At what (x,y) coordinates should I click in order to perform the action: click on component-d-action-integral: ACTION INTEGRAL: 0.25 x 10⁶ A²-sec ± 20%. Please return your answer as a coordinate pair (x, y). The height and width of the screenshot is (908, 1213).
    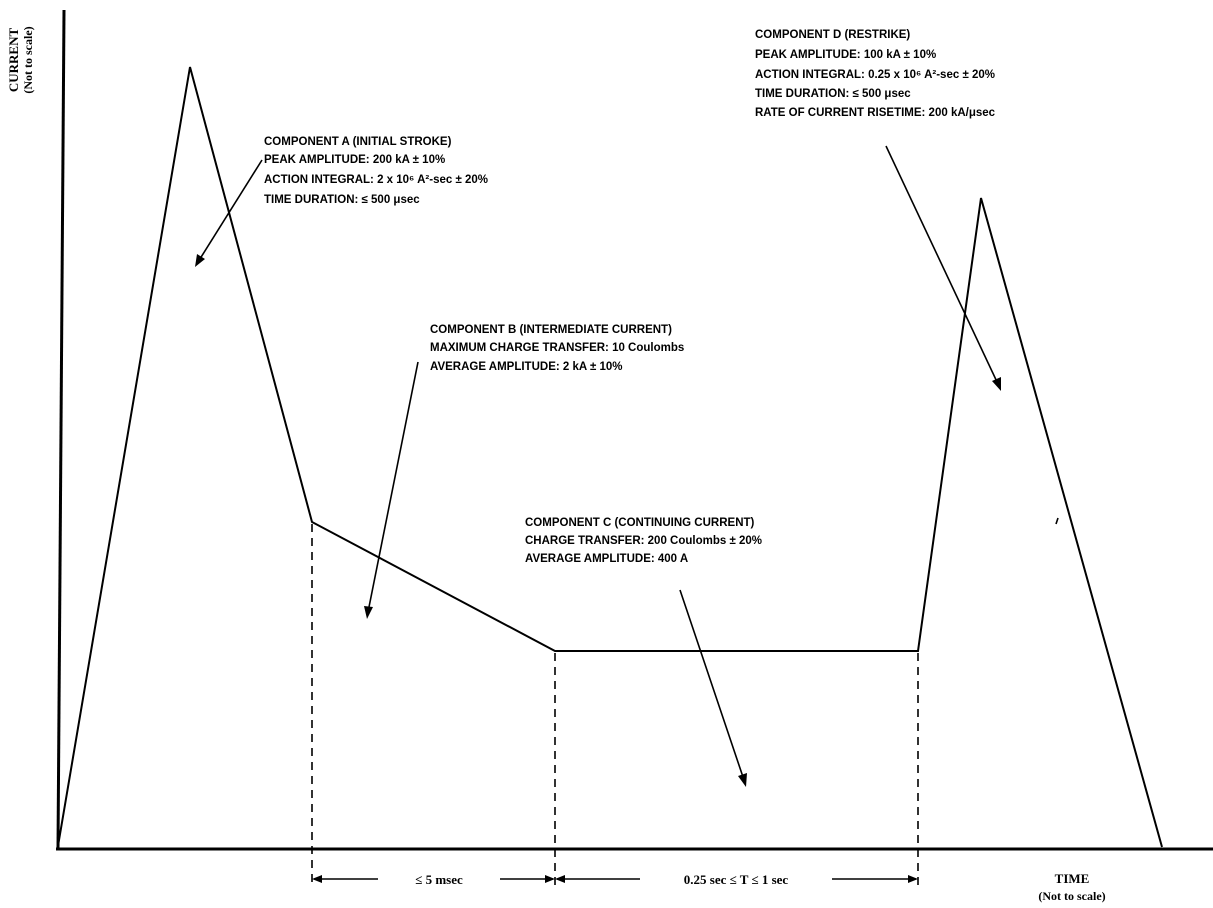
    Looking at the image, I should click on (875, 75).